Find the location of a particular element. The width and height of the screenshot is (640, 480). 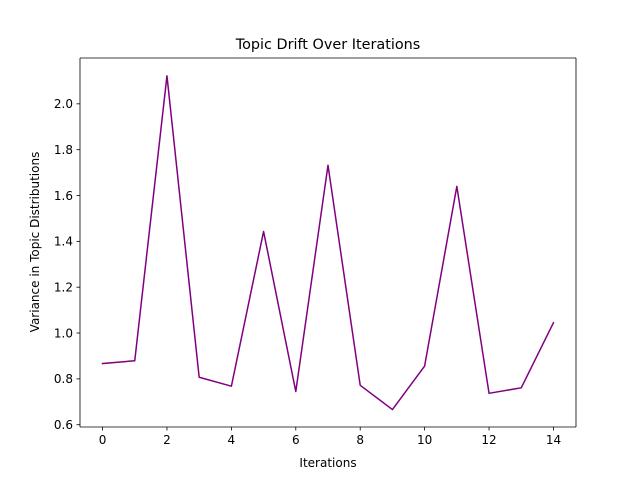

y-tick-label: 0.6 is located at coordinates (63, 425).